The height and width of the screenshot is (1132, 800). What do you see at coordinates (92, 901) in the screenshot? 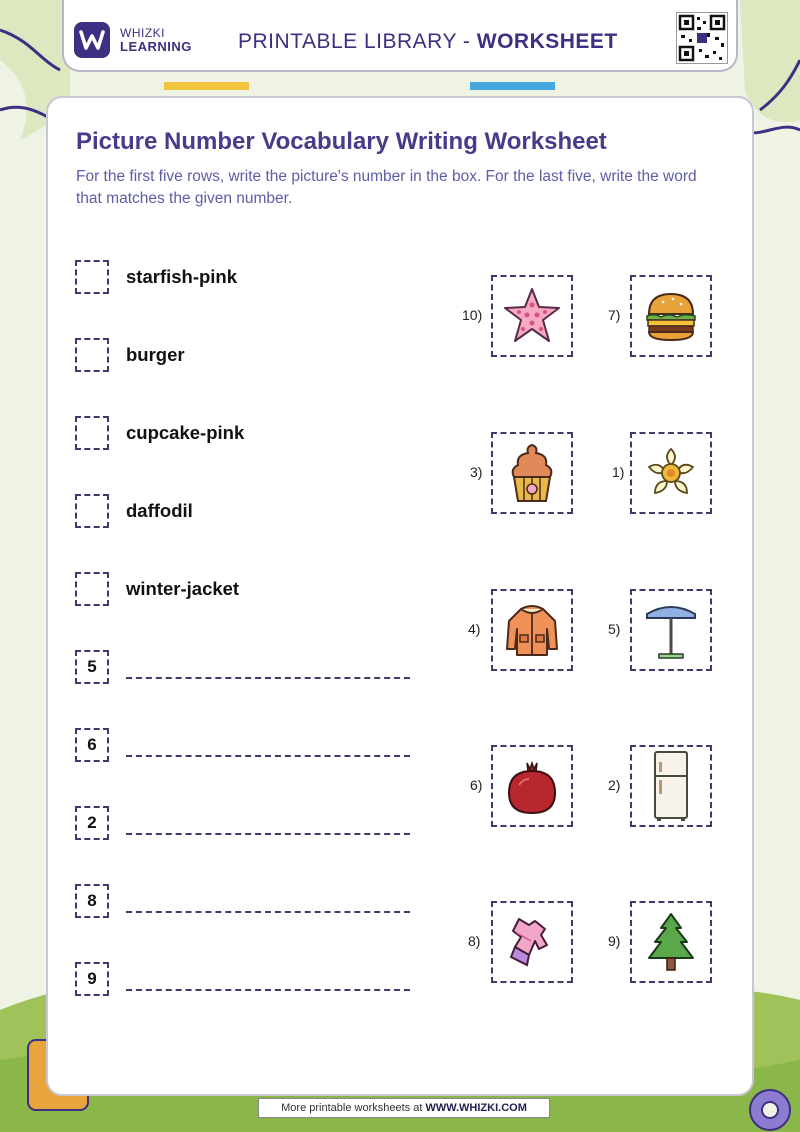
I see `given-number-4: 8` at bounding box center [92, 901].